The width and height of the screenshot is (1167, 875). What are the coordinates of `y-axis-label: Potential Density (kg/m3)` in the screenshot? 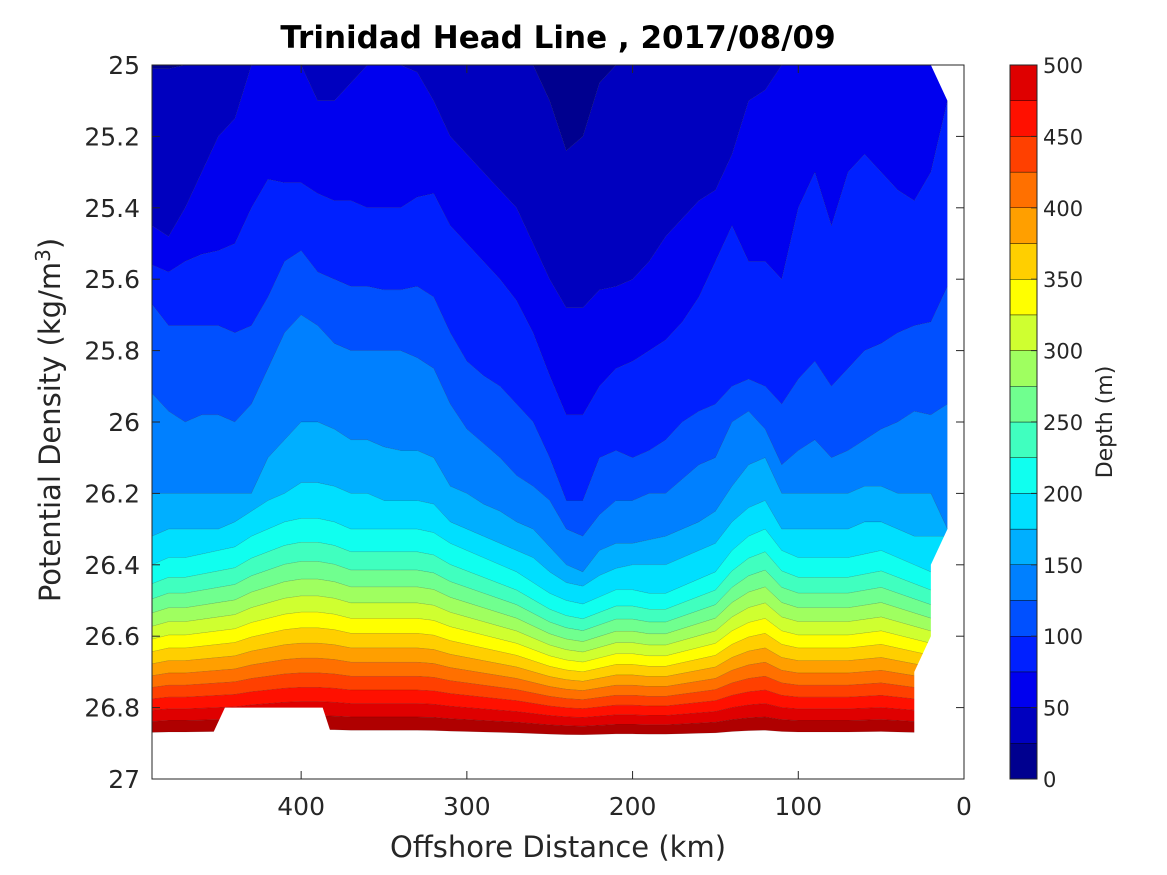 It's located at (49, 420).